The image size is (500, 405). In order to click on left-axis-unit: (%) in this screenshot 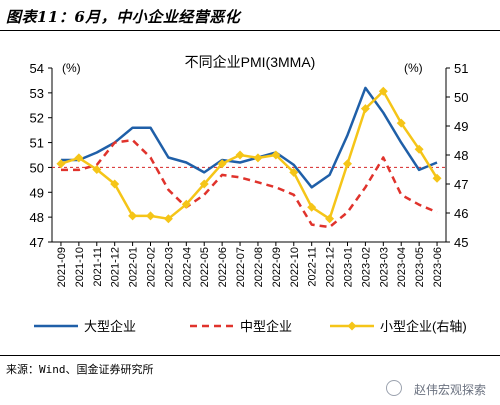, I will do `click(71, 68)`.